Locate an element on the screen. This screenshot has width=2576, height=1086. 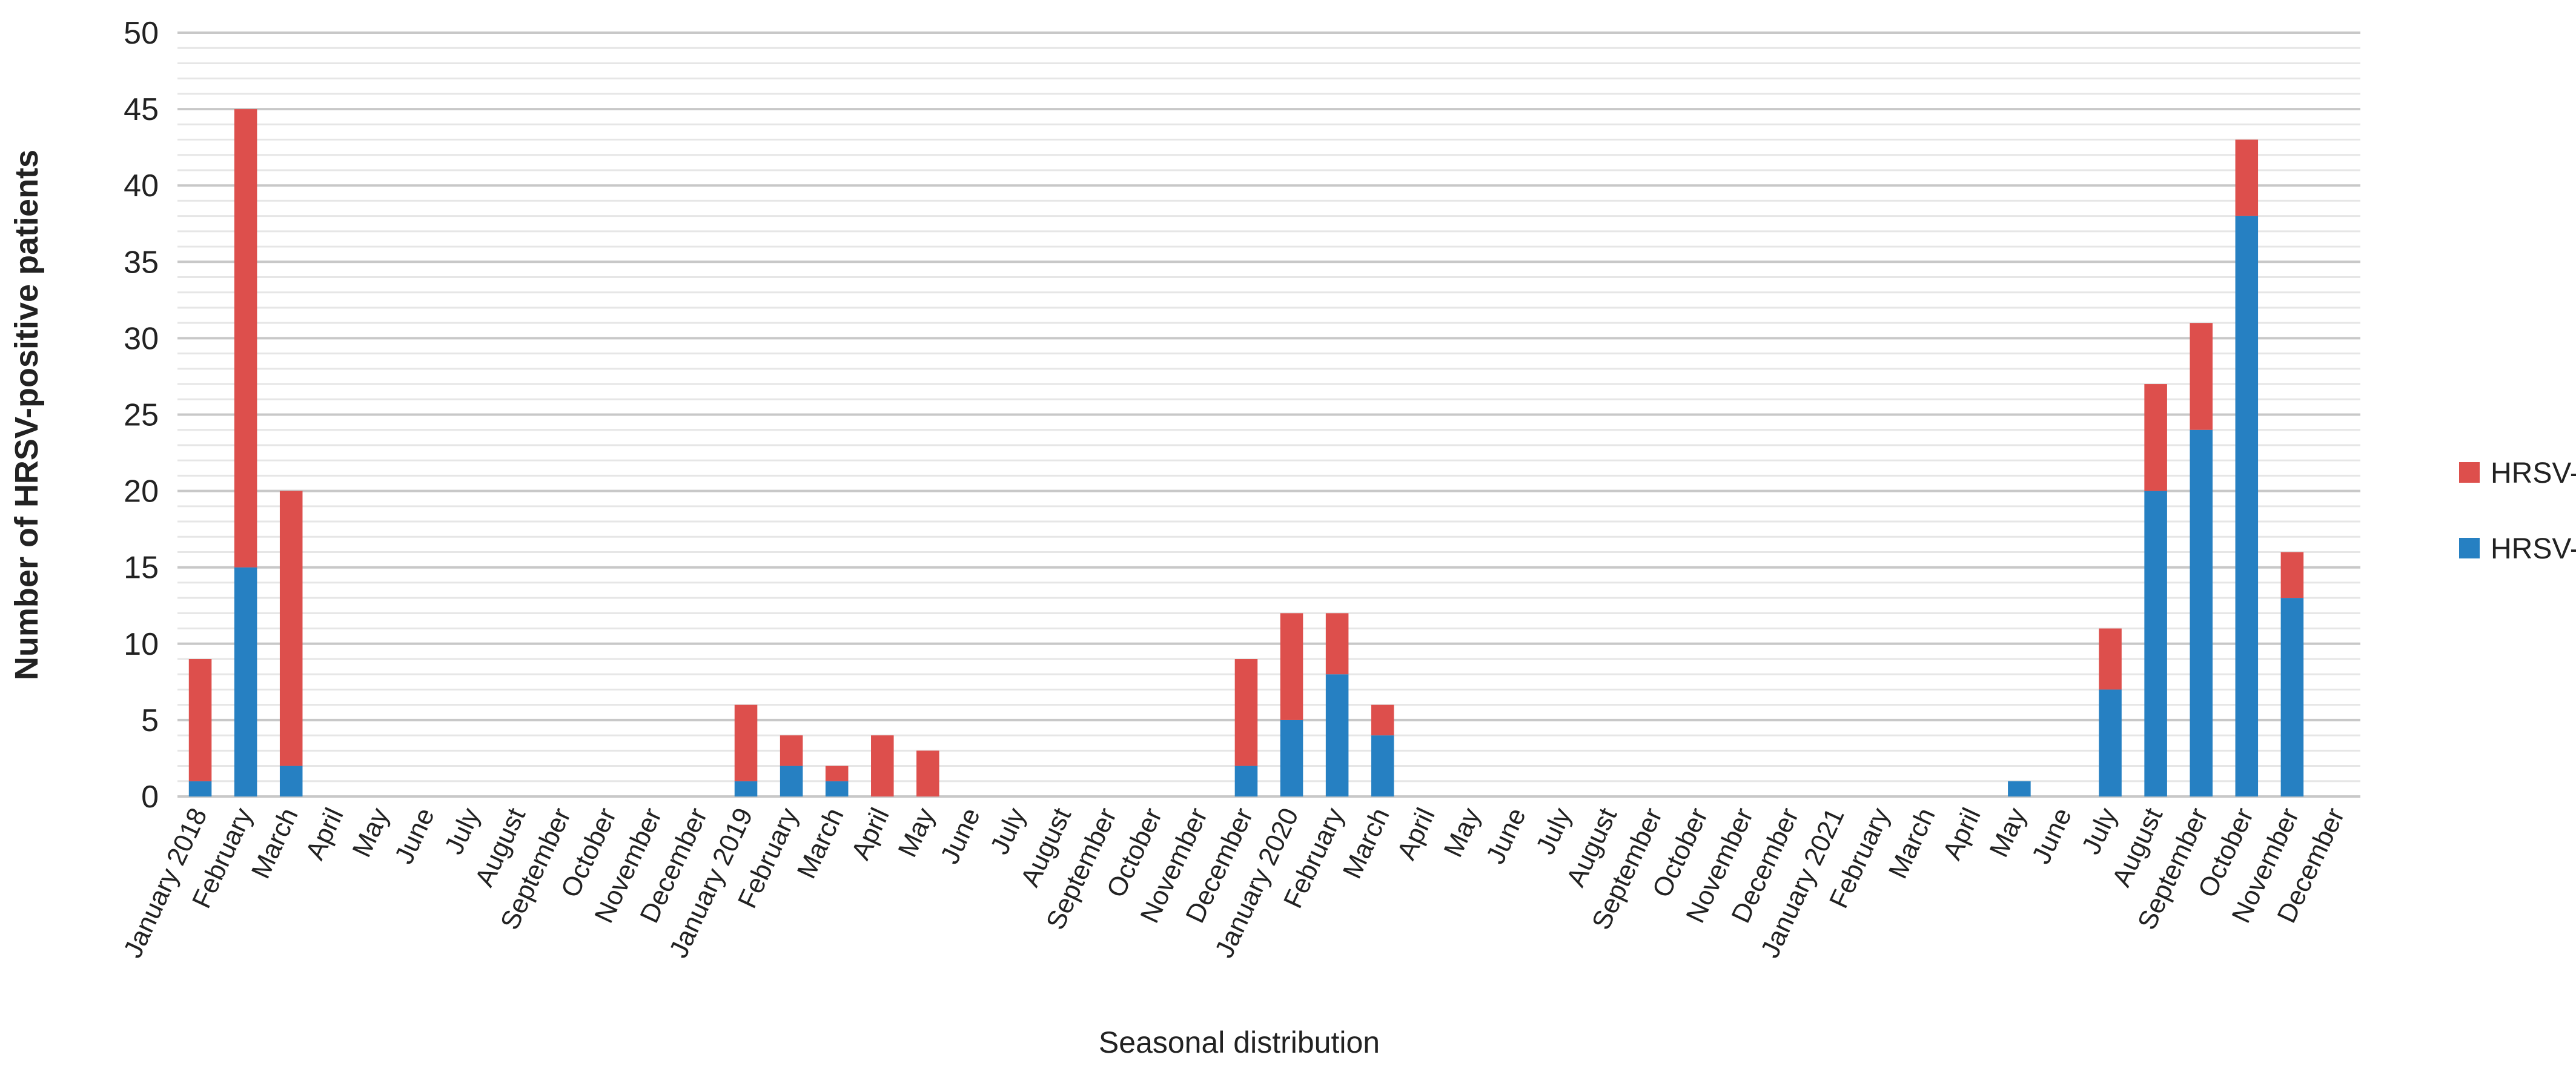
x-axis-title: Seasonal distribution is located at coordinates (1239, 1042).